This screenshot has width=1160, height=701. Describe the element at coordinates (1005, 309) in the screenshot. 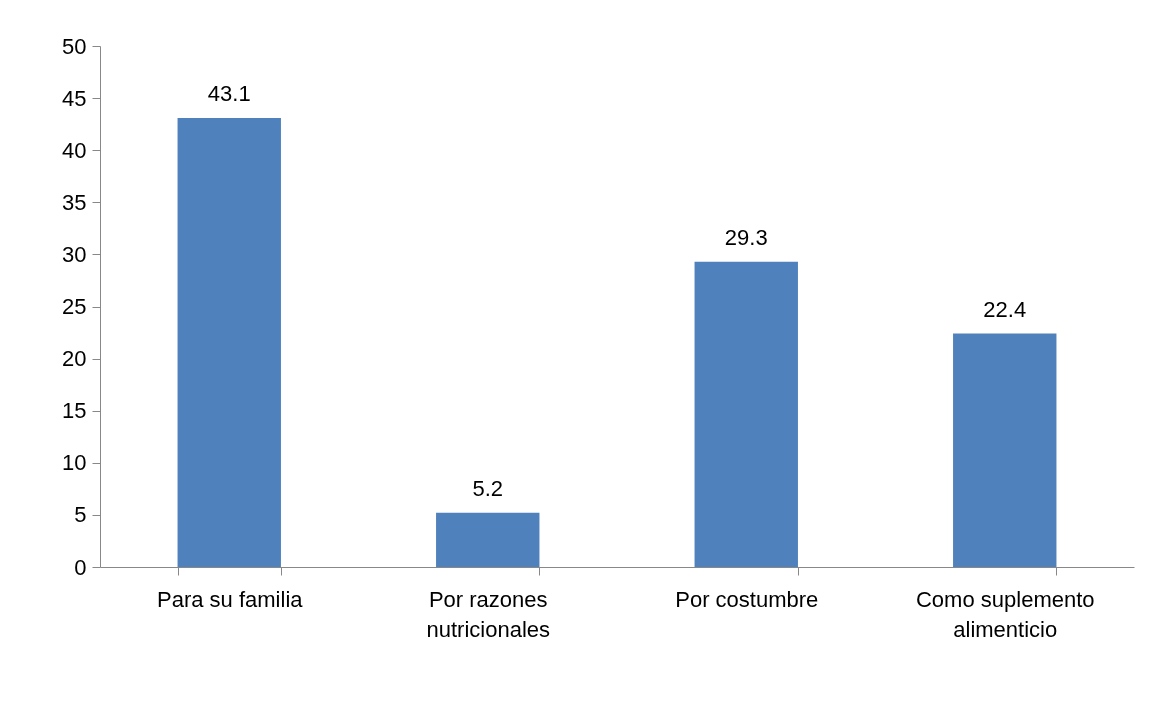

I see `data-label: 22.4` at that location.